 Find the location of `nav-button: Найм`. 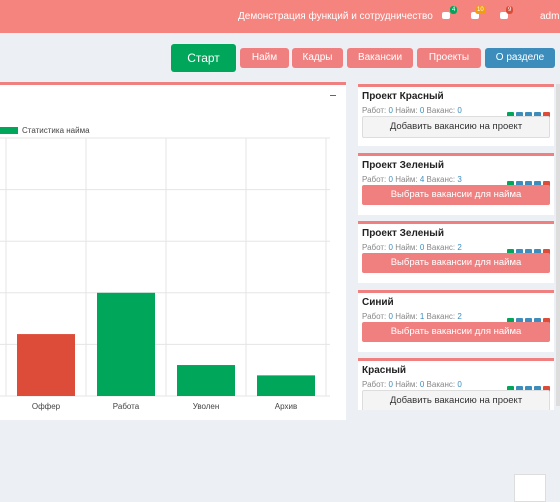

nav-button: Найм is located at coordinates (264, 58).